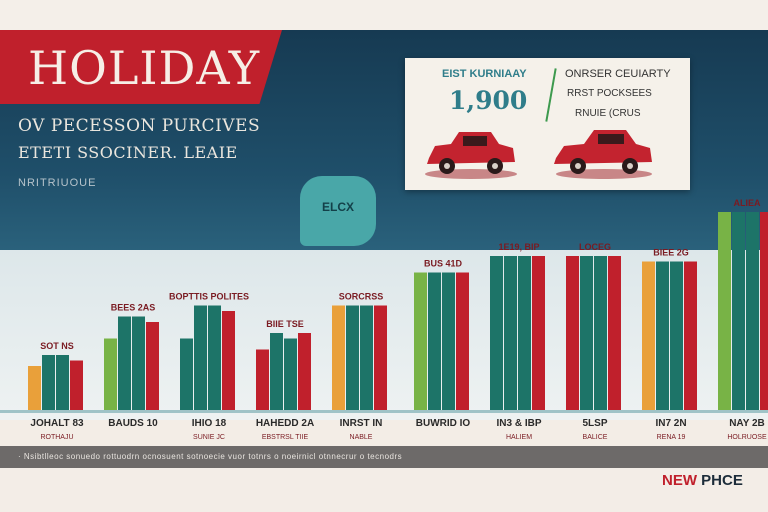 This screenshot has width=768, height=512. I want to click on page-title: HOLIDAY, so click(144, 68).